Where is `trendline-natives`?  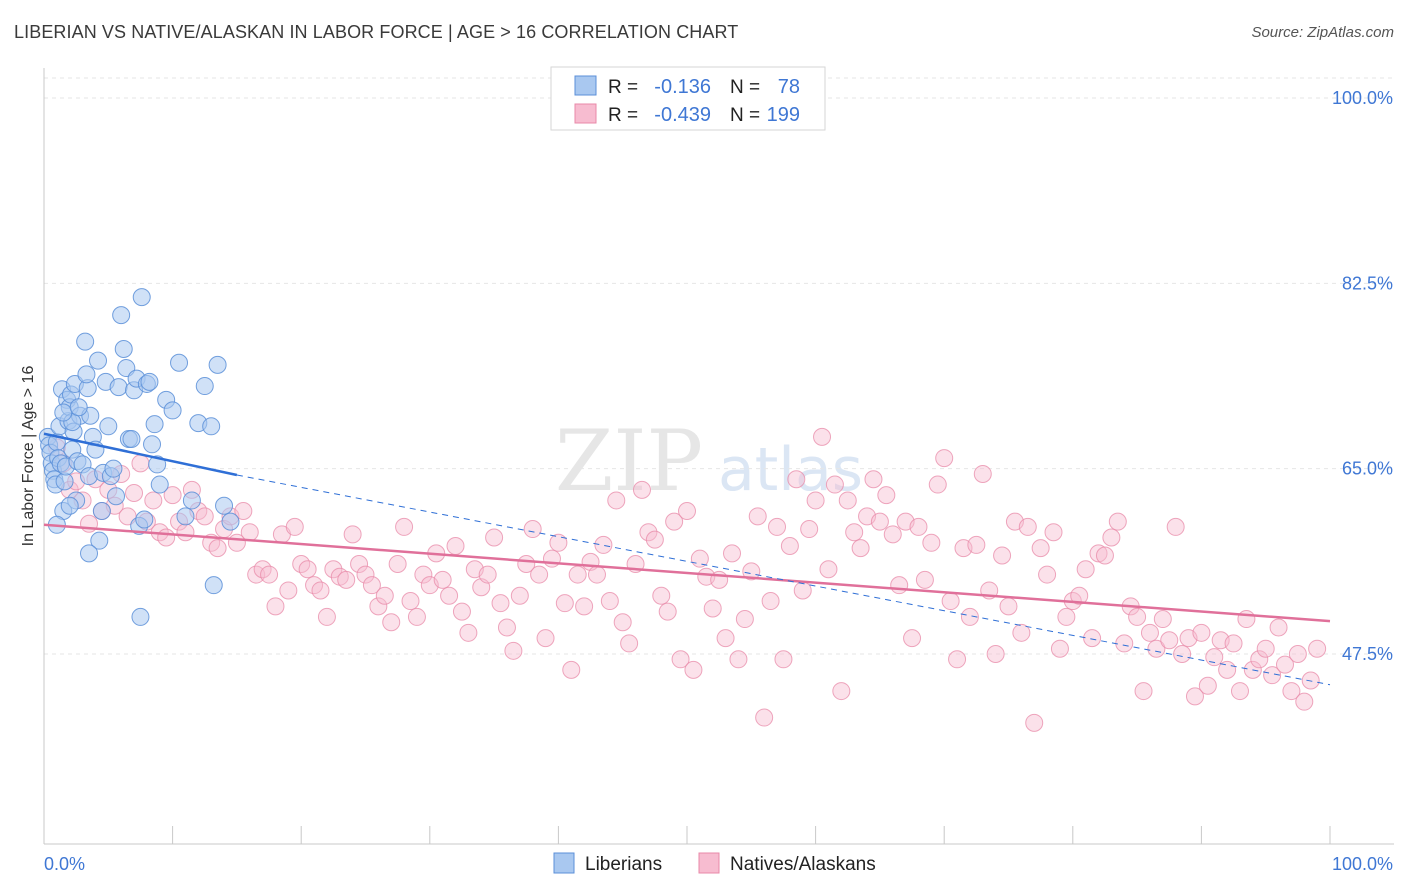
trendline-natives is located at coordinates (687, 573).